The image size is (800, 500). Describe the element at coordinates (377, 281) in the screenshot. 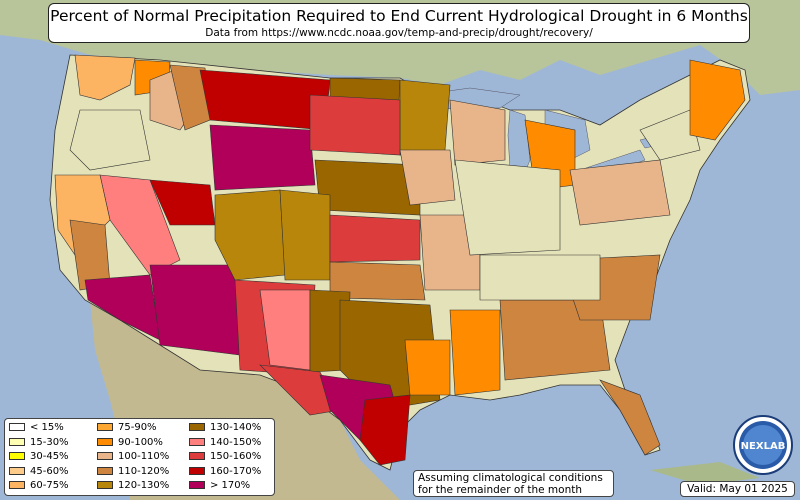

I see `region-ok` at that location.